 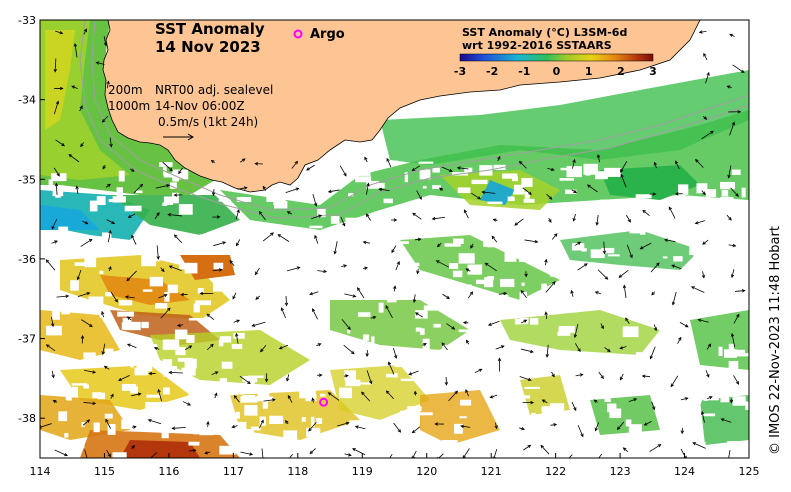 I want to click on colorbar, so click(x=556, y=57).